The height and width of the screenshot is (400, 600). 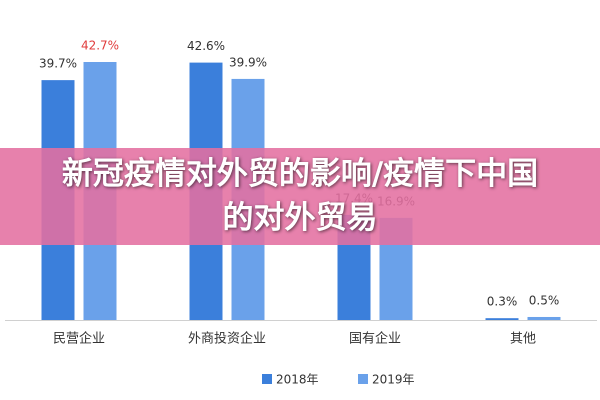 I want to click on value-label: 39.9%, so click(x=248, y=62).